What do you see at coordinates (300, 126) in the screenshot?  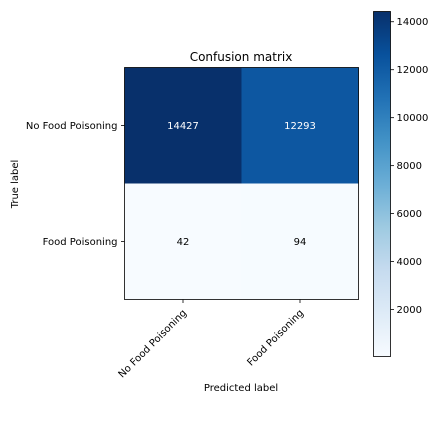 I see `cell-value-label: 12293` at bounding box center [300, 126].